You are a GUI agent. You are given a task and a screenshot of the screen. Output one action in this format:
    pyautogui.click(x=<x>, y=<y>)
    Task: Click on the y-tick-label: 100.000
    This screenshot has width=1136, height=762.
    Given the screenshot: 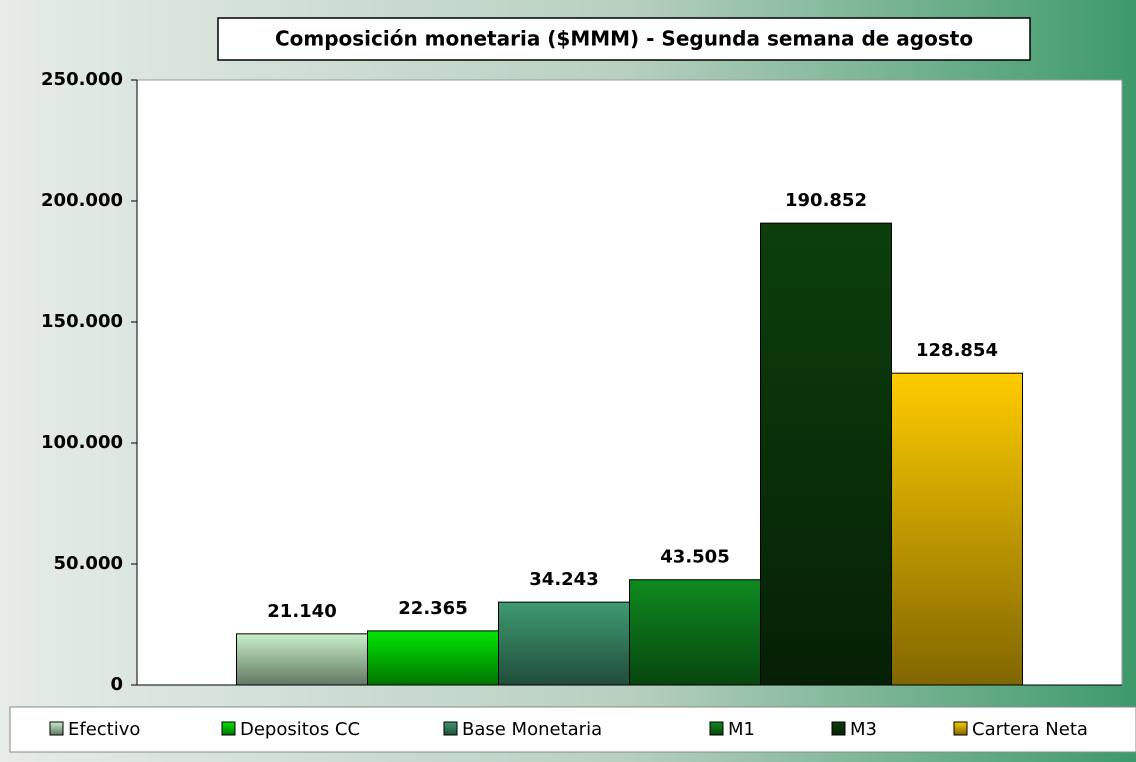 What is the action you would take?
    pyautogui.click(x=82, y=442)
    